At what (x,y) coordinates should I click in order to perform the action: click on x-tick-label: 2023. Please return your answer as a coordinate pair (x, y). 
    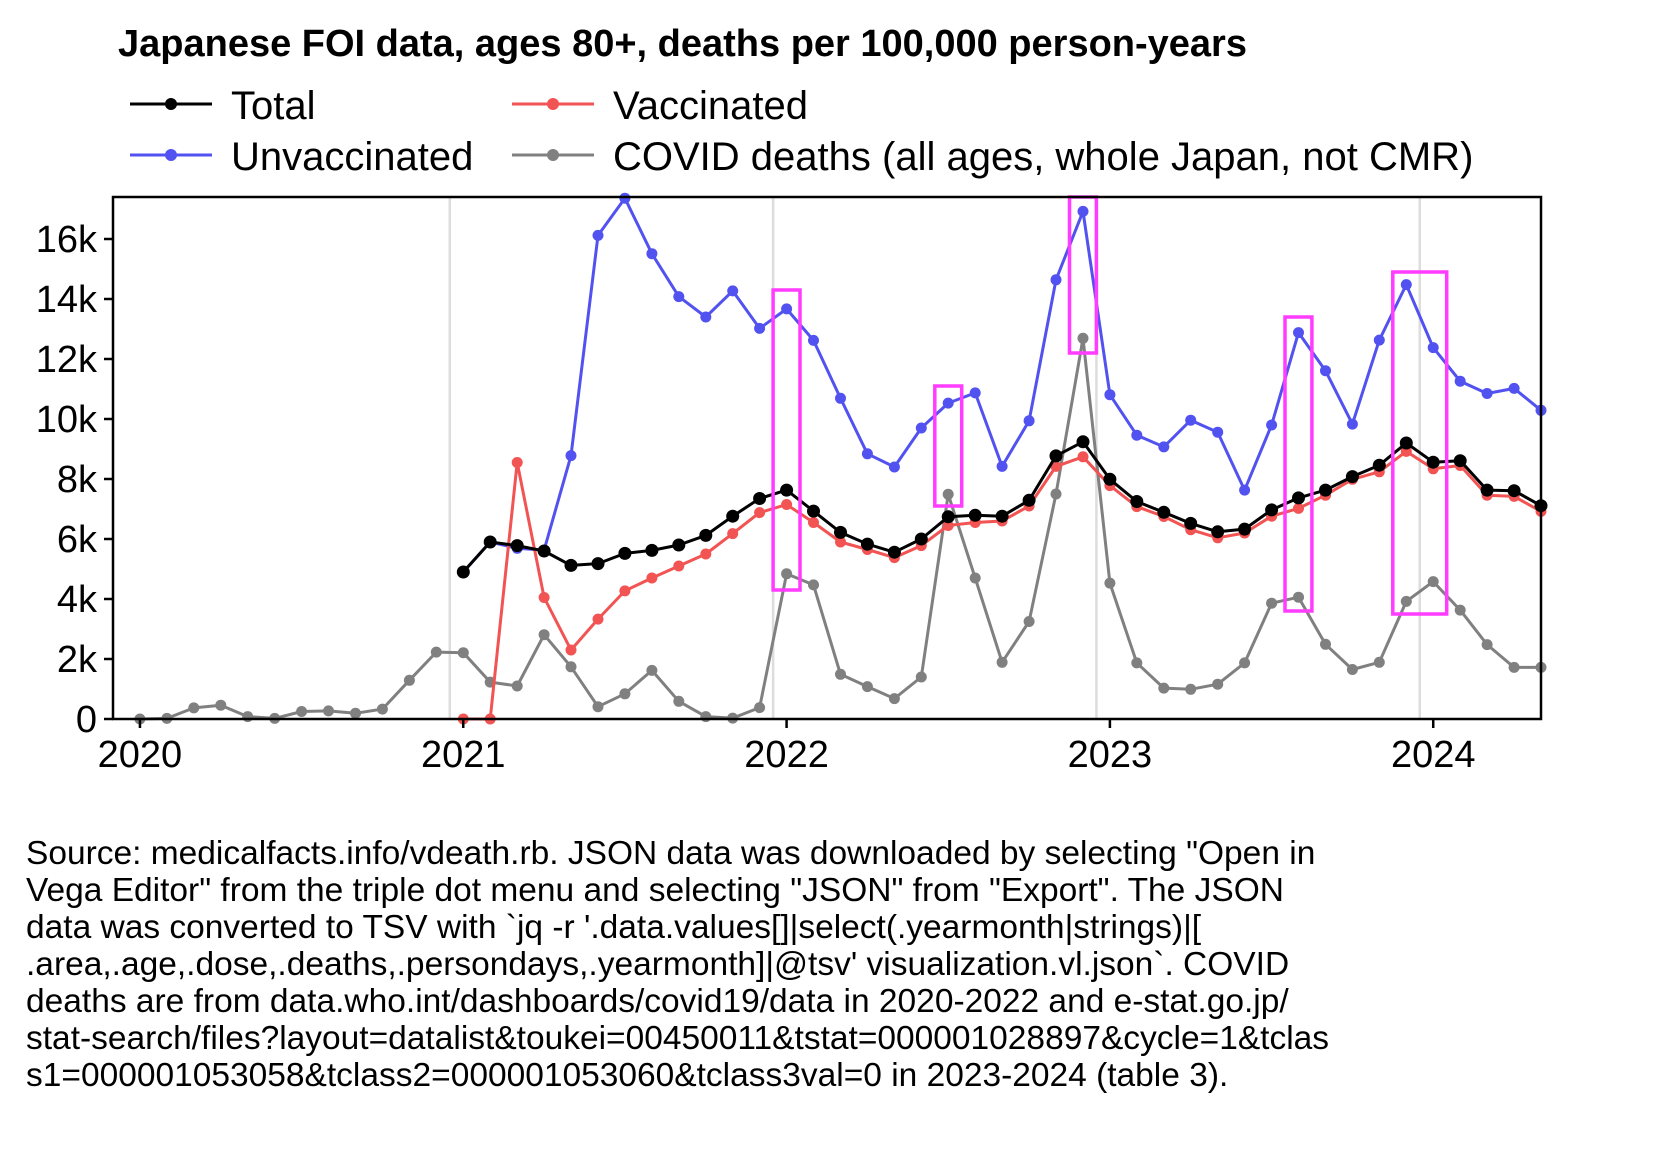
    Looking at the image, I should click on (1110, 755).